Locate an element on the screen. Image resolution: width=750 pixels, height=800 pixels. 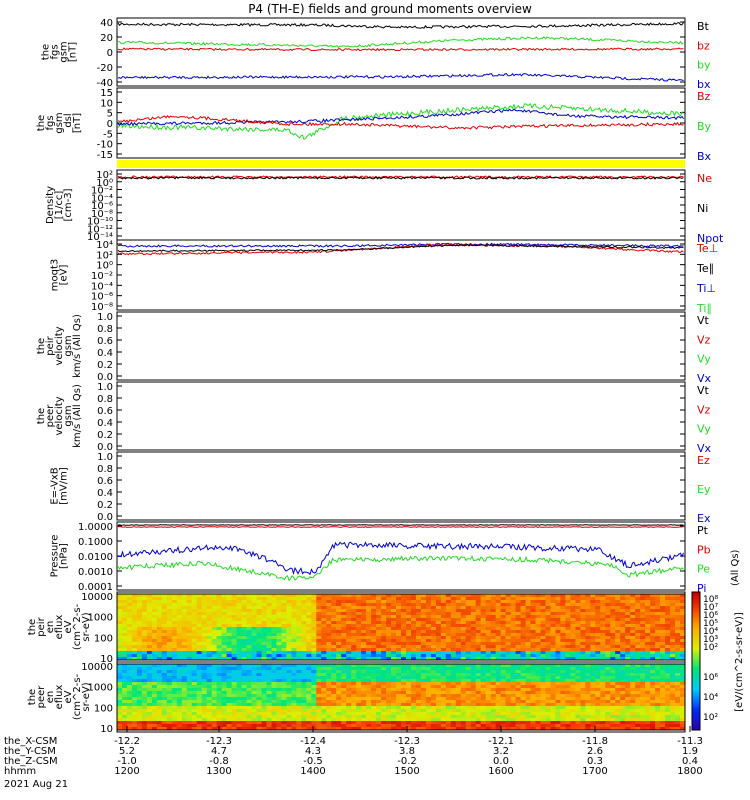
ytick-label: 10⁻⁸ is located at coordinates (102, 214).